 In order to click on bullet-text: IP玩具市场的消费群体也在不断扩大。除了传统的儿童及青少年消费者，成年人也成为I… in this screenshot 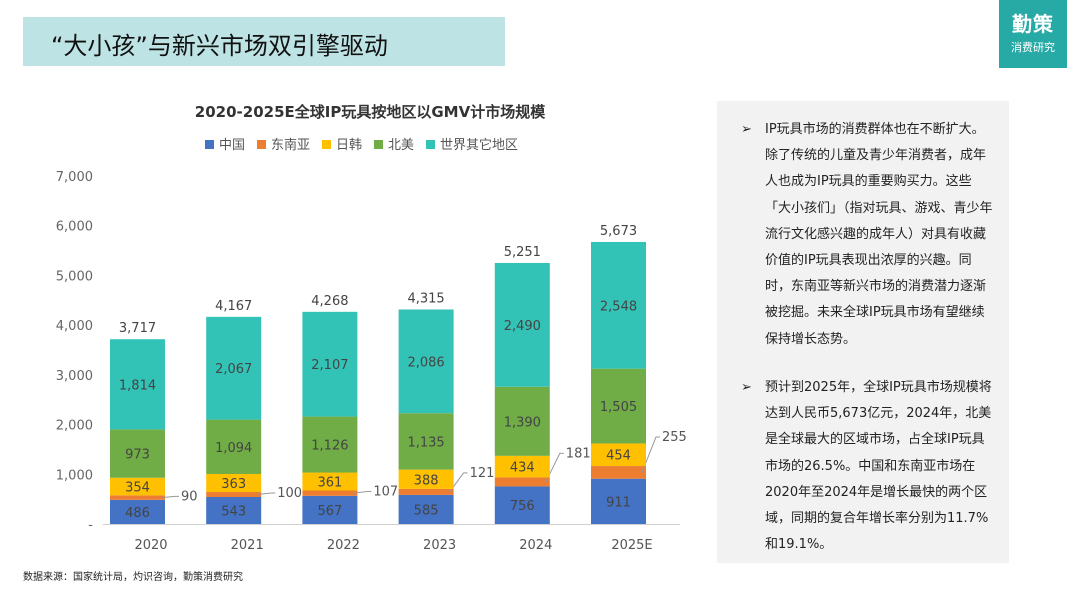, I will do `click(879, 234)`.